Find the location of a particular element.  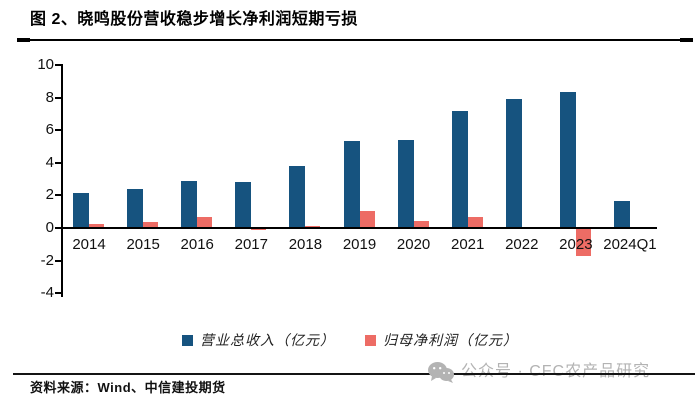

x-category-label: 2016 is located at coordinates (197, 244).